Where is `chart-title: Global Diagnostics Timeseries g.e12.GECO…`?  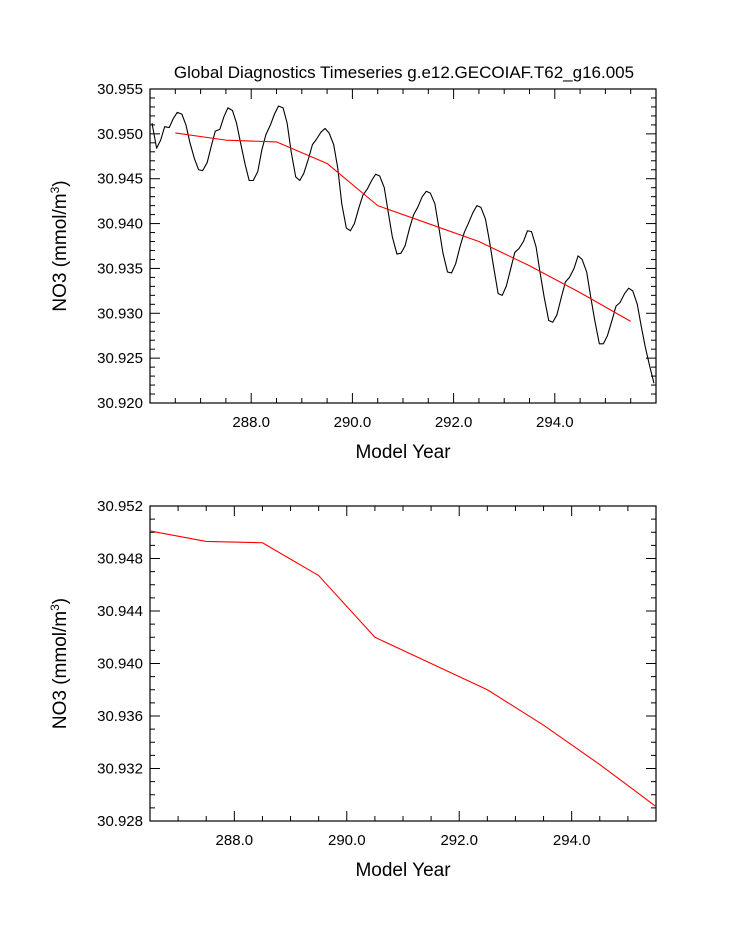
chart-title: Global Diagnostics Timeseries g.e12.GECO… is located at coordinates (404, 72).